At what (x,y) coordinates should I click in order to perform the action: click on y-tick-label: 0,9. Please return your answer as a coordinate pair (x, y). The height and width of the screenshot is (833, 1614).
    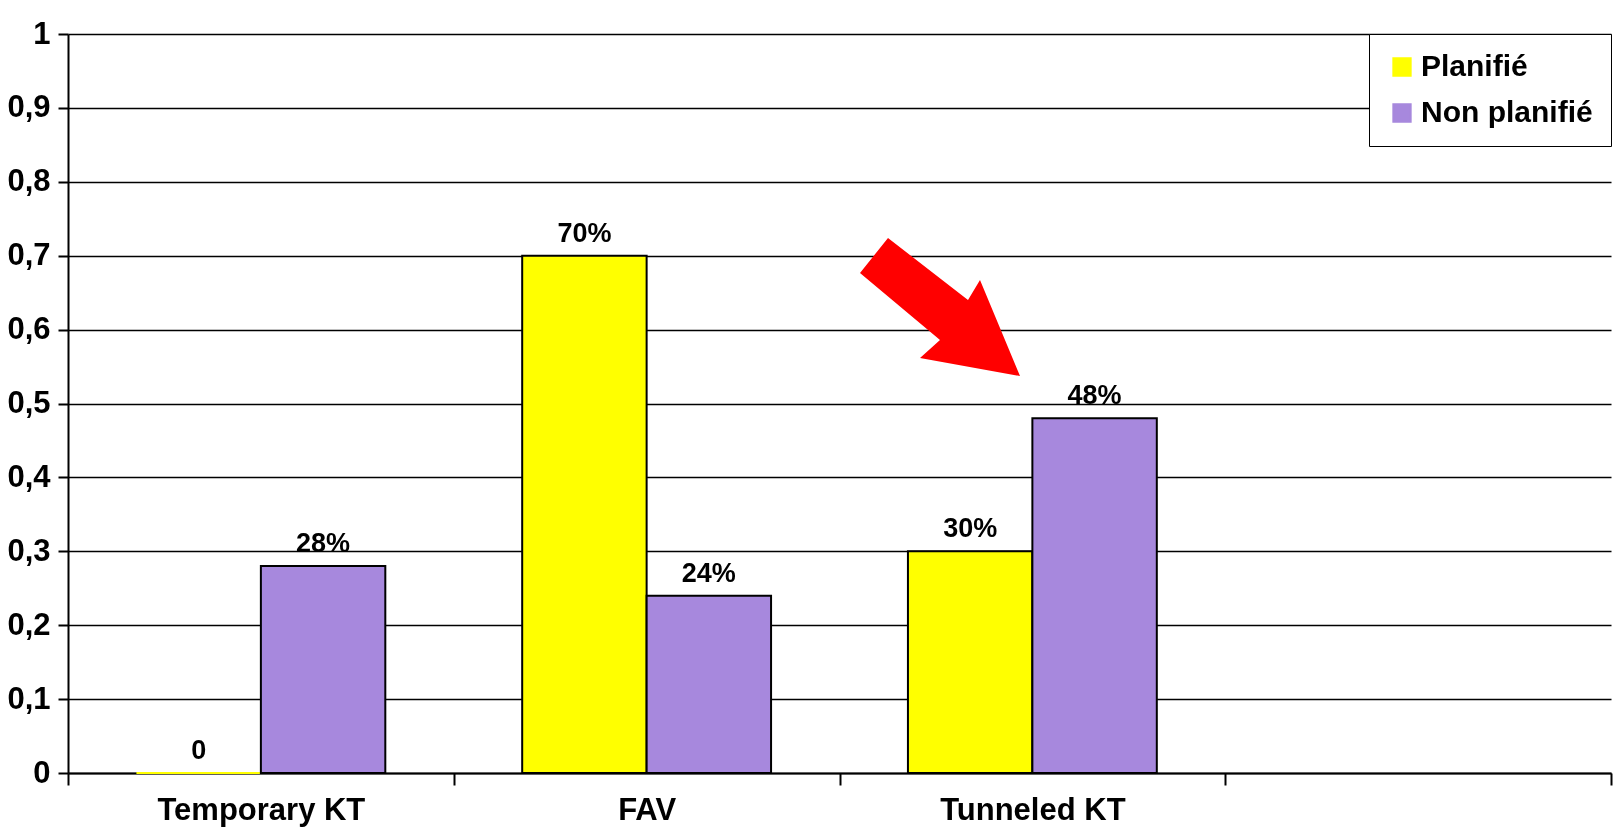
    Looking at the image, I should click on (29, 107).